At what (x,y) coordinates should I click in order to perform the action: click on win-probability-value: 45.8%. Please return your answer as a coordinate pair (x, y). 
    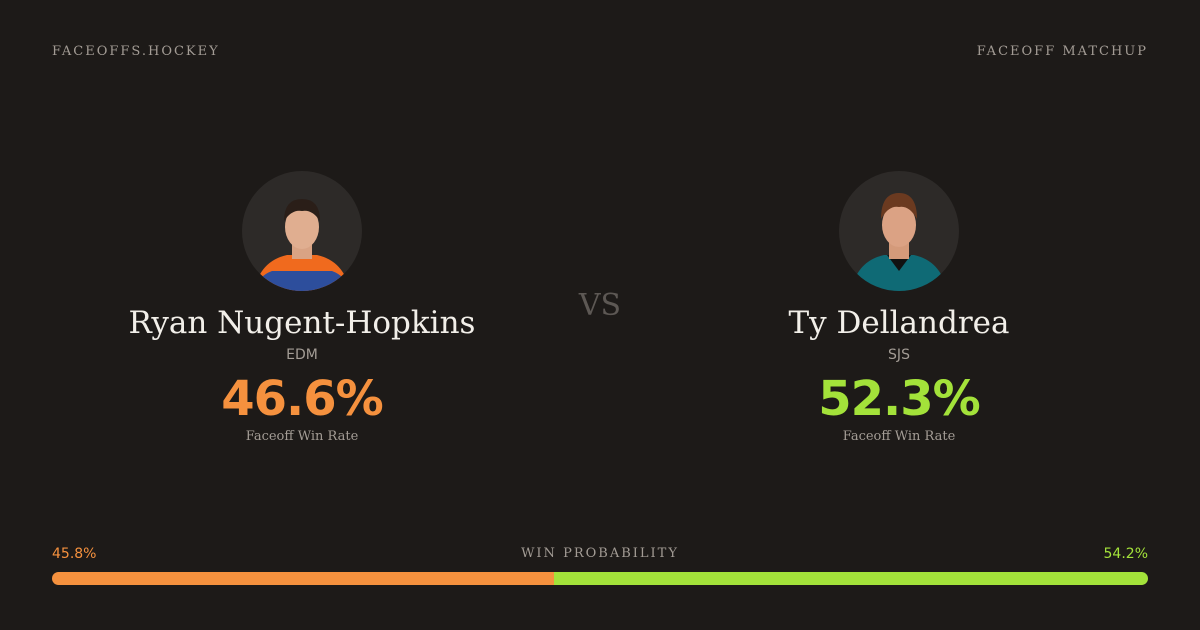
    Looking at the image, I should click on (74, 554).